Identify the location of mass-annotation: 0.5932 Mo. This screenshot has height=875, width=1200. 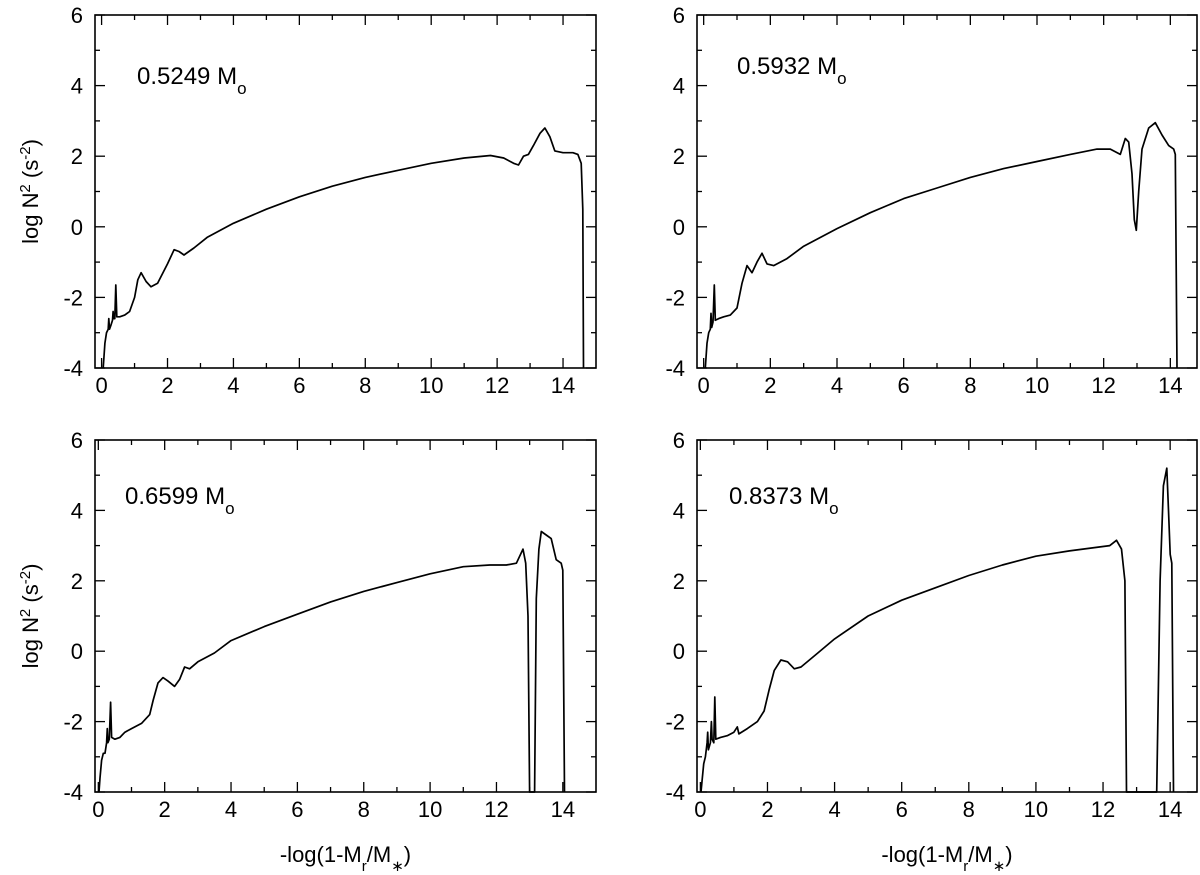
(792, 70).